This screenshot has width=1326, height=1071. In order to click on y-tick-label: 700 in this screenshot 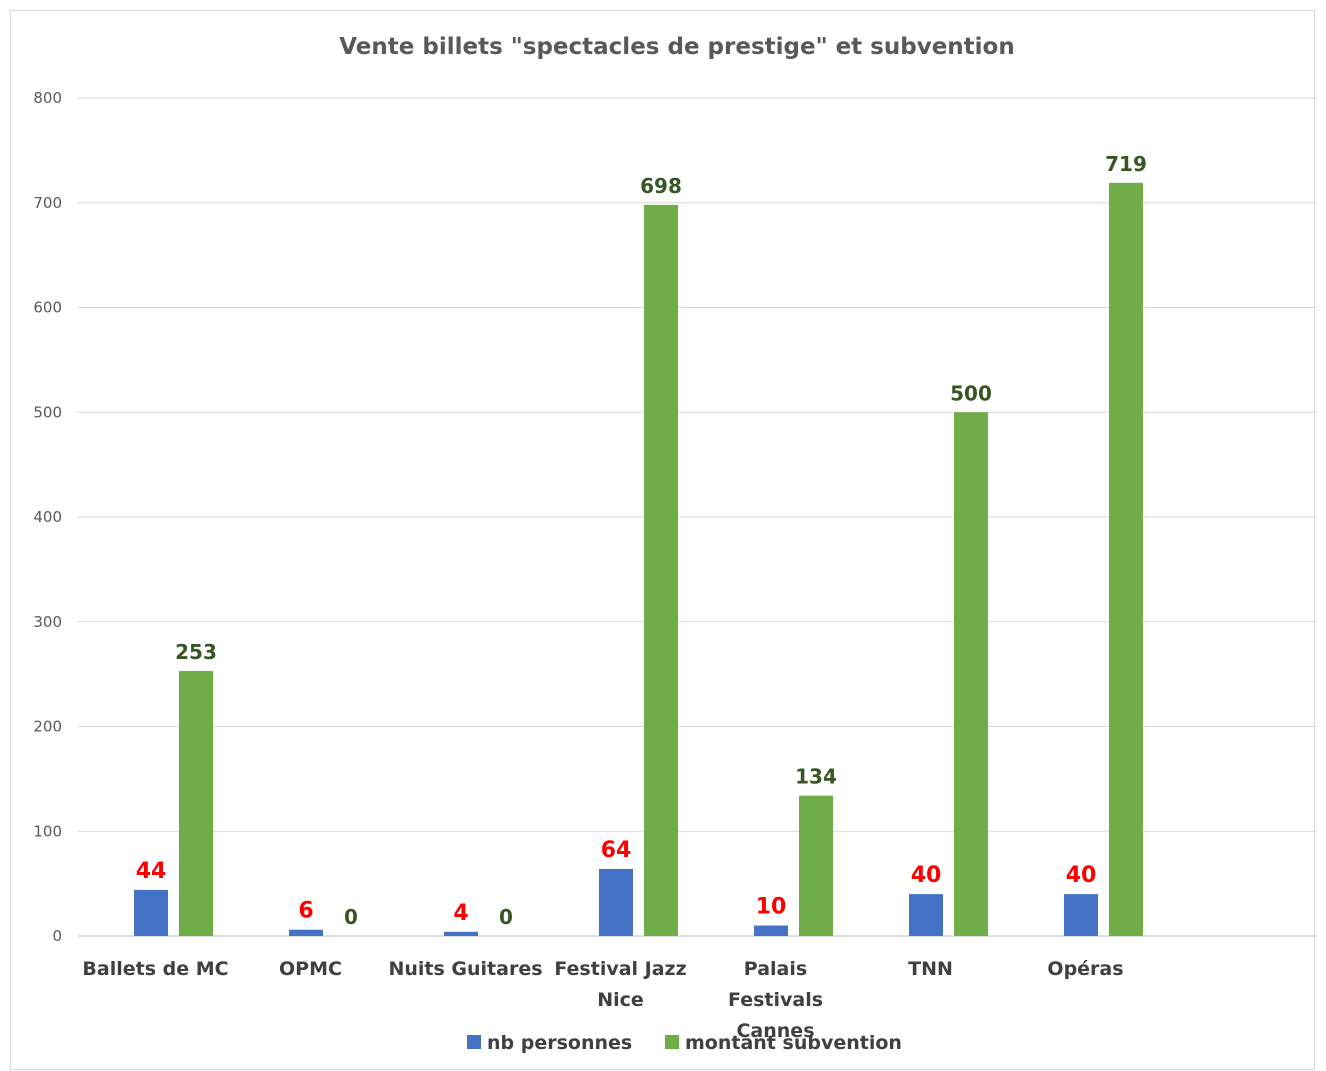, I will do `click(47, 203)`.